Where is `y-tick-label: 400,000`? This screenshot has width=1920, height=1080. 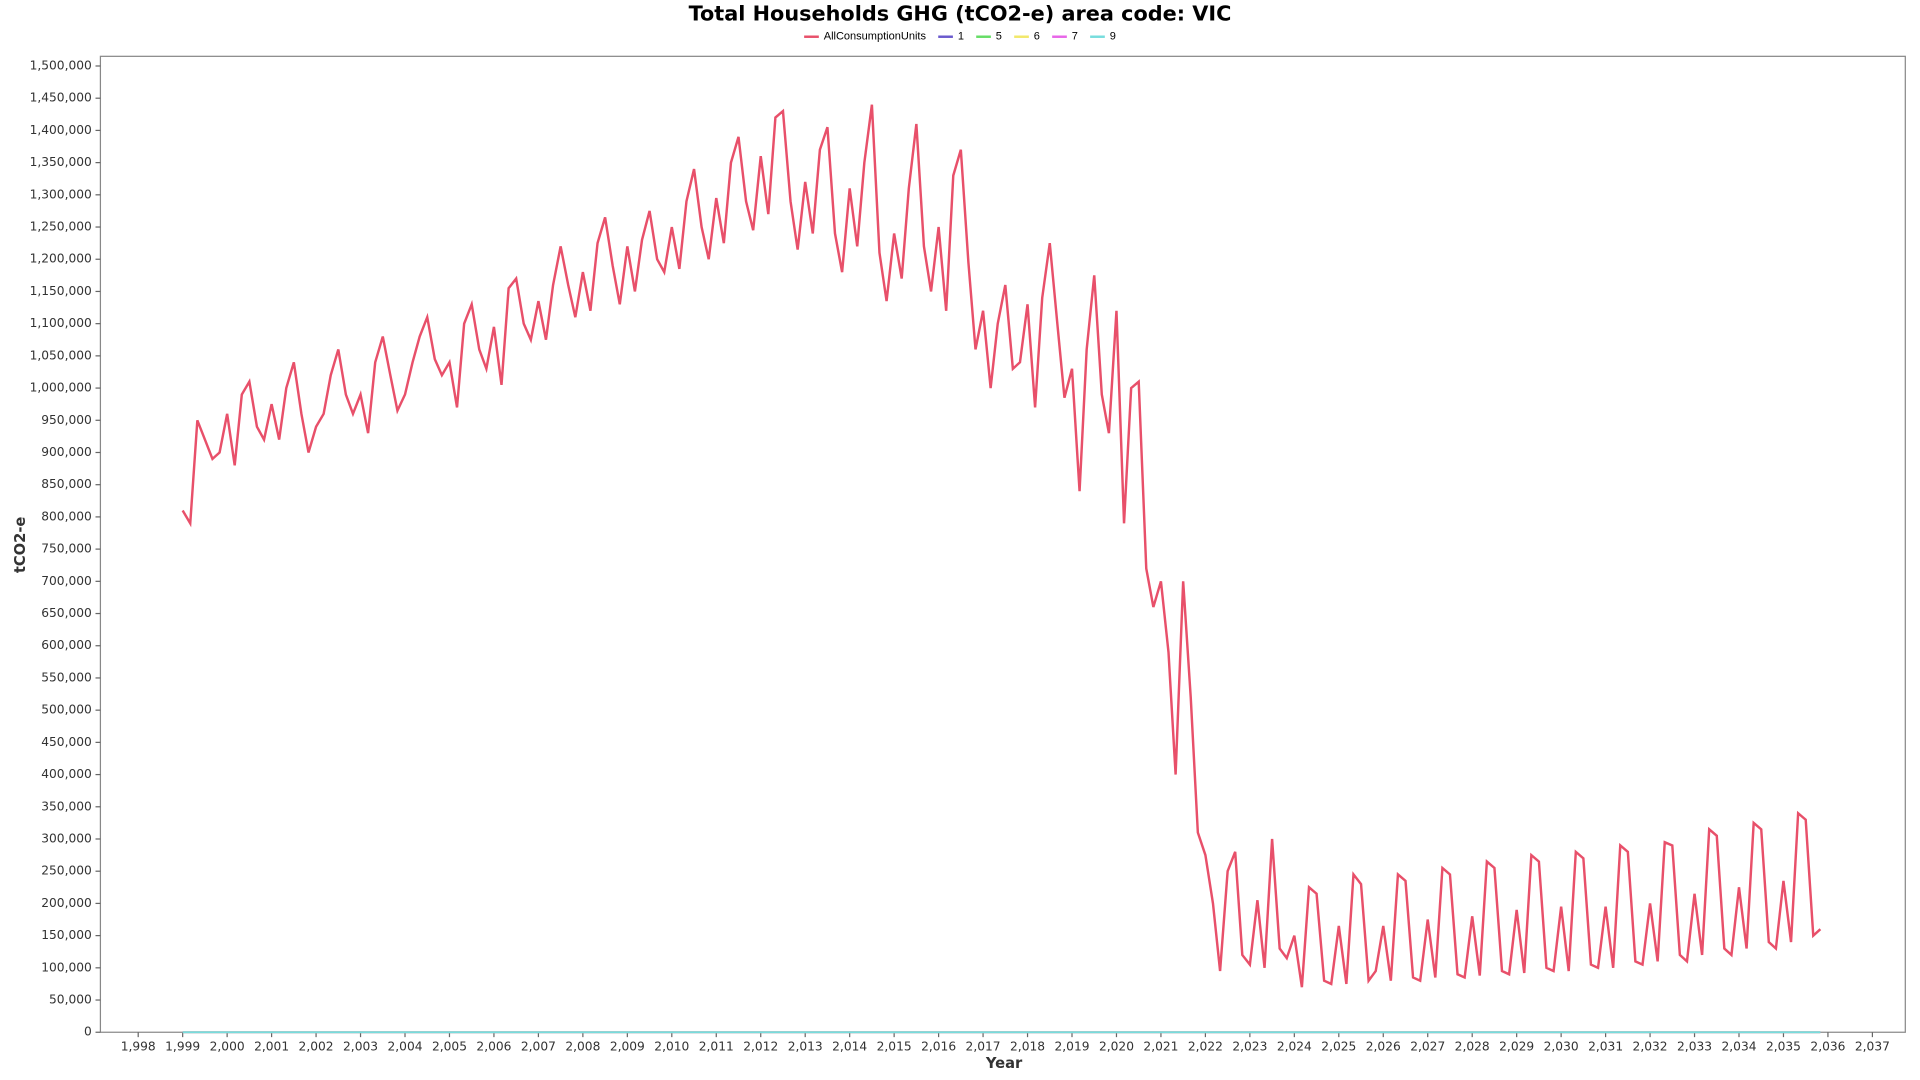 y-tick-label: 400,000 is located at coordinates (66, 774).